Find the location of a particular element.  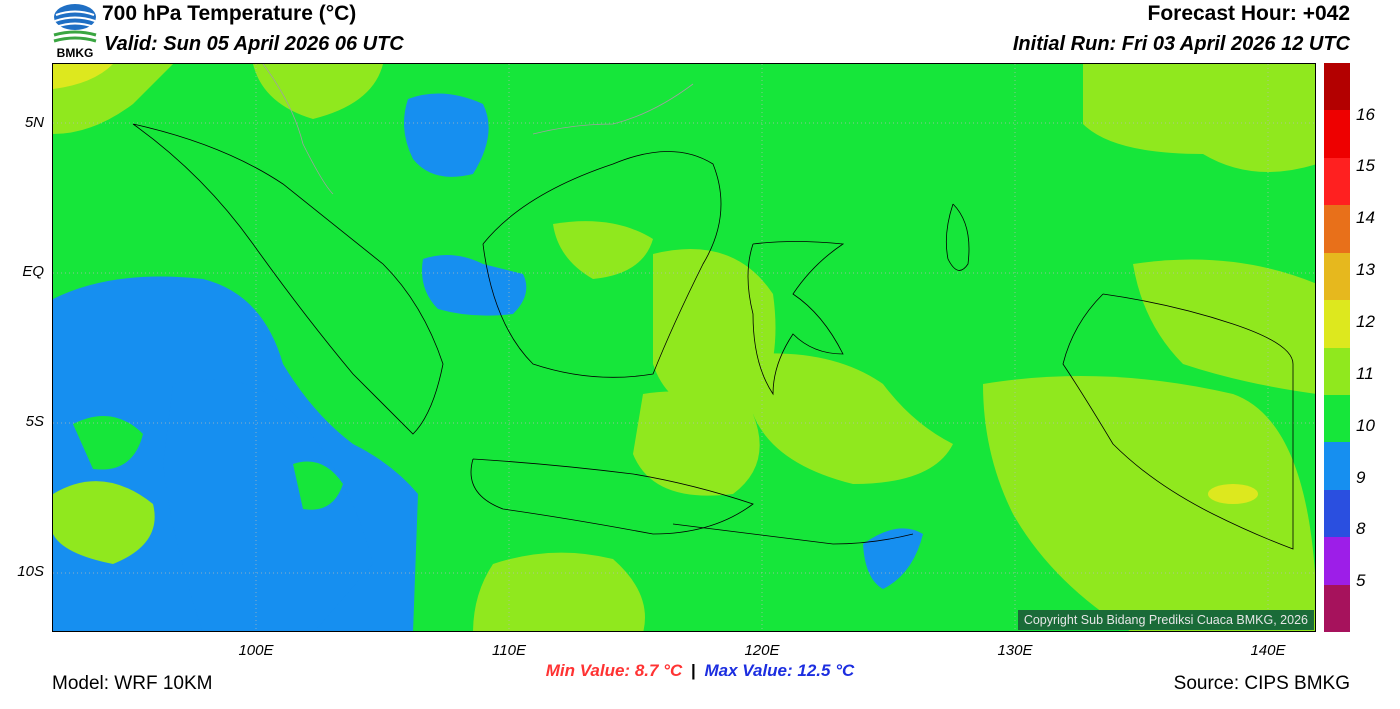

lon-label-100e: 100E is located at coordinates (256, 650).